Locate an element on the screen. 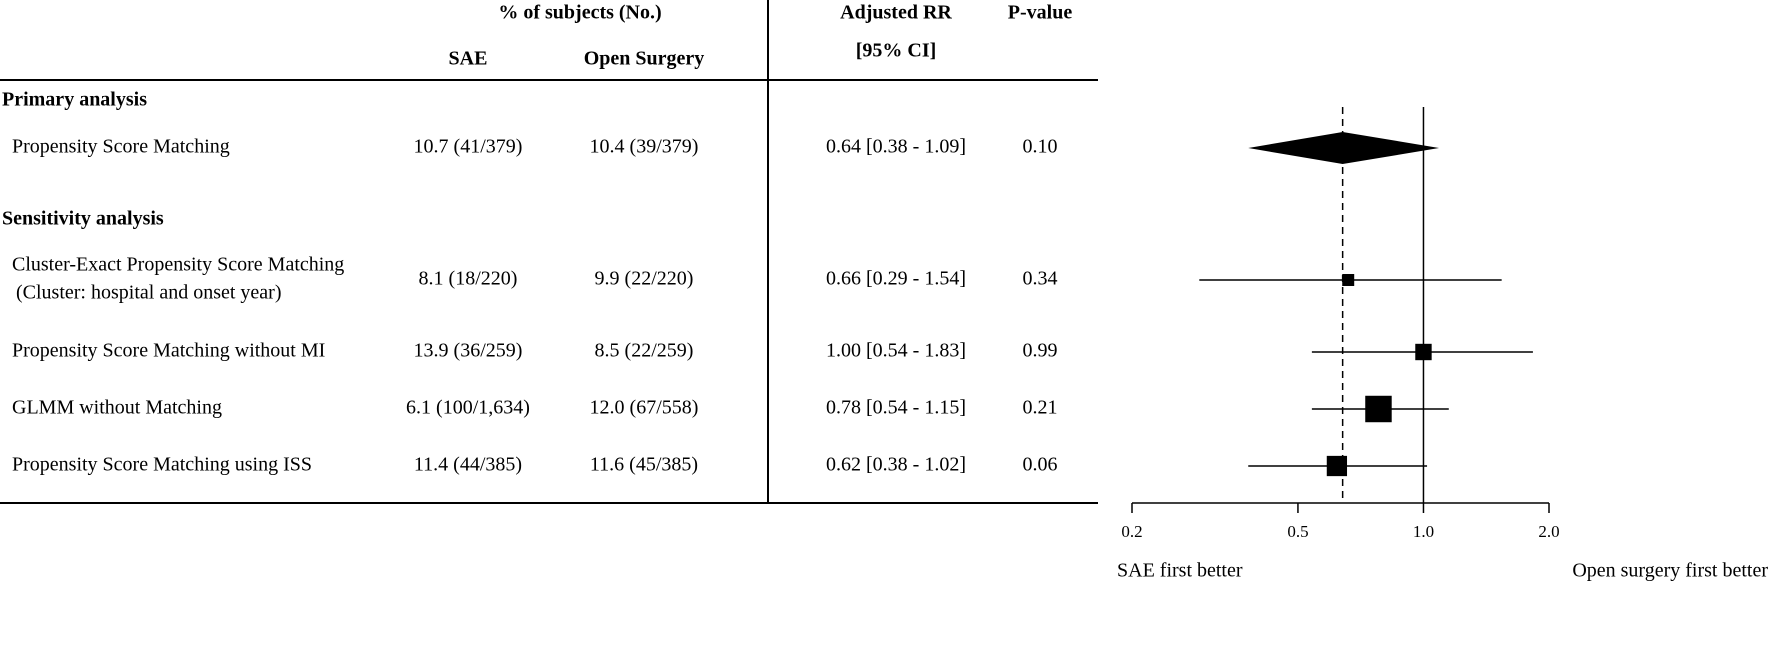 The image size is (1773, 662). x-tick-label: 1.0 is located at coordinates (1423, 531).